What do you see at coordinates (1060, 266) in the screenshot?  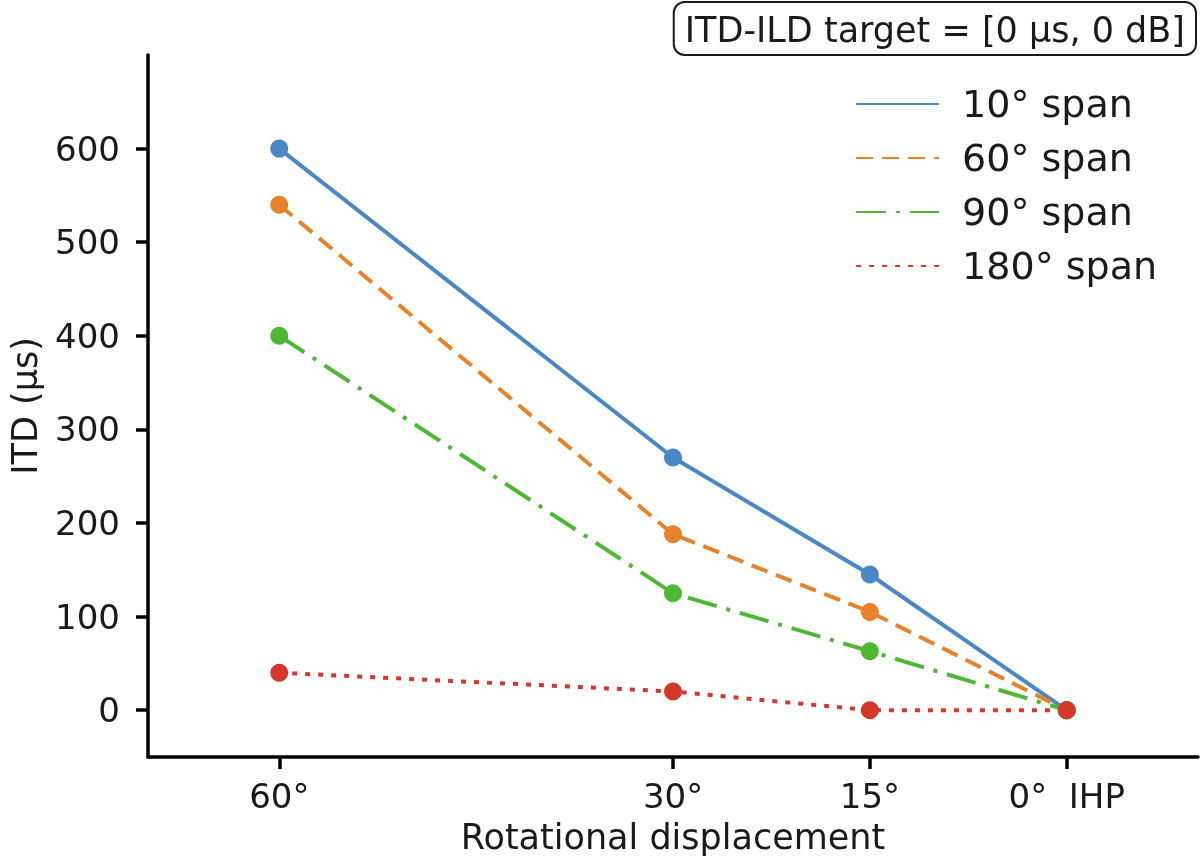 I see `legend-label: 180° span` at bounding box center [1060, 266].